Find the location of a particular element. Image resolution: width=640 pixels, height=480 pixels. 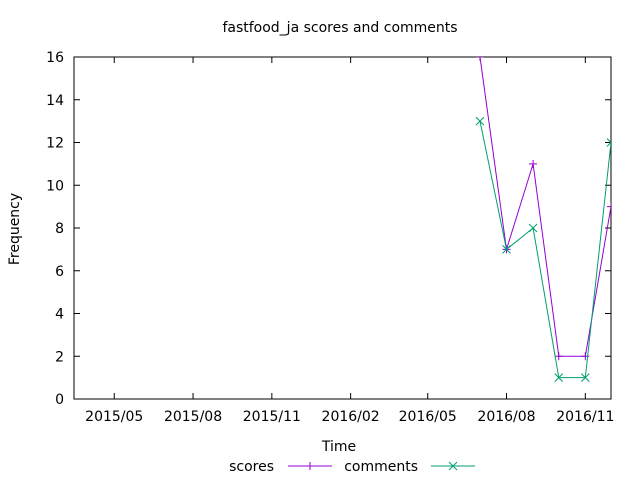

legend: scores comments is located at coordinates (352, 467).